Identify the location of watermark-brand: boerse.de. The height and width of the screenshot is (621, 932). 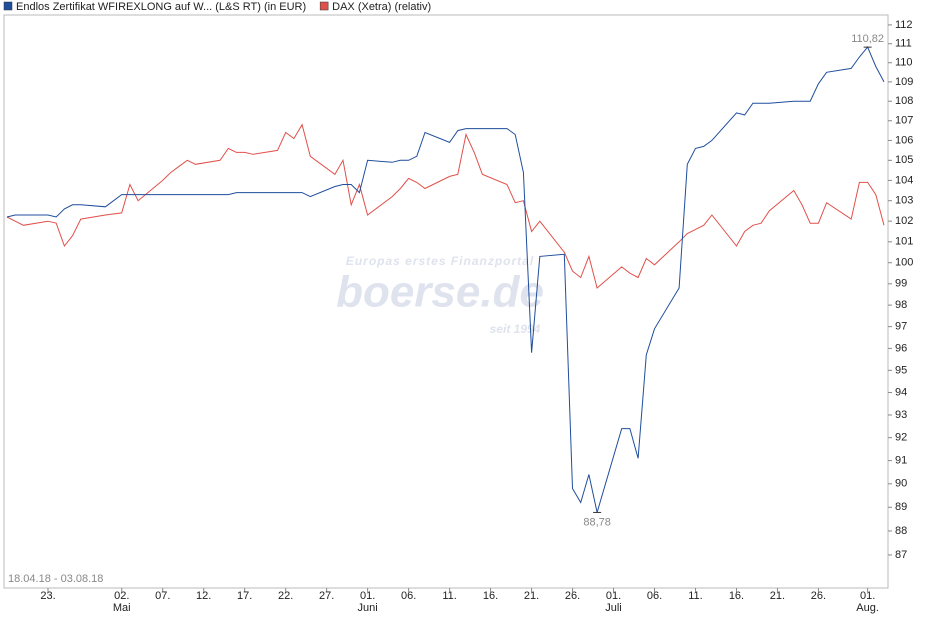
(440, 292).